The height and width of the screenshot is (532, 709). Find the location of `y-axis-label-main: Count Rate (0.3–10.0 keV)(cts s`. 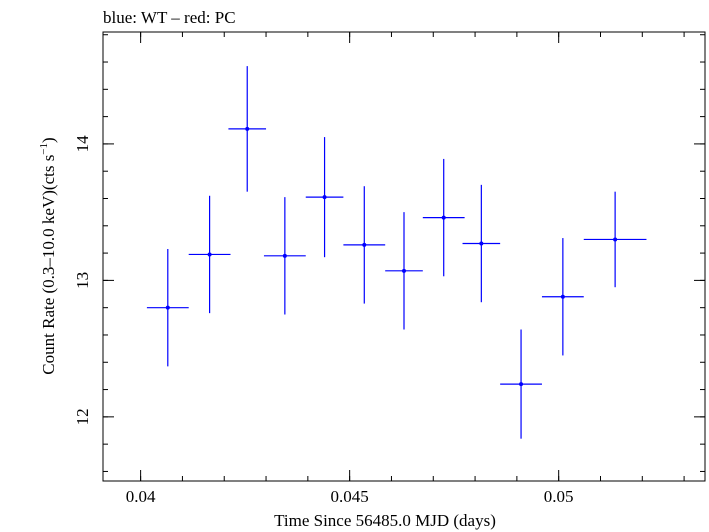

y-axis-label-main: Count Rate (0.3–10.0 keV)(cts s is located at coordinates (48, 265).